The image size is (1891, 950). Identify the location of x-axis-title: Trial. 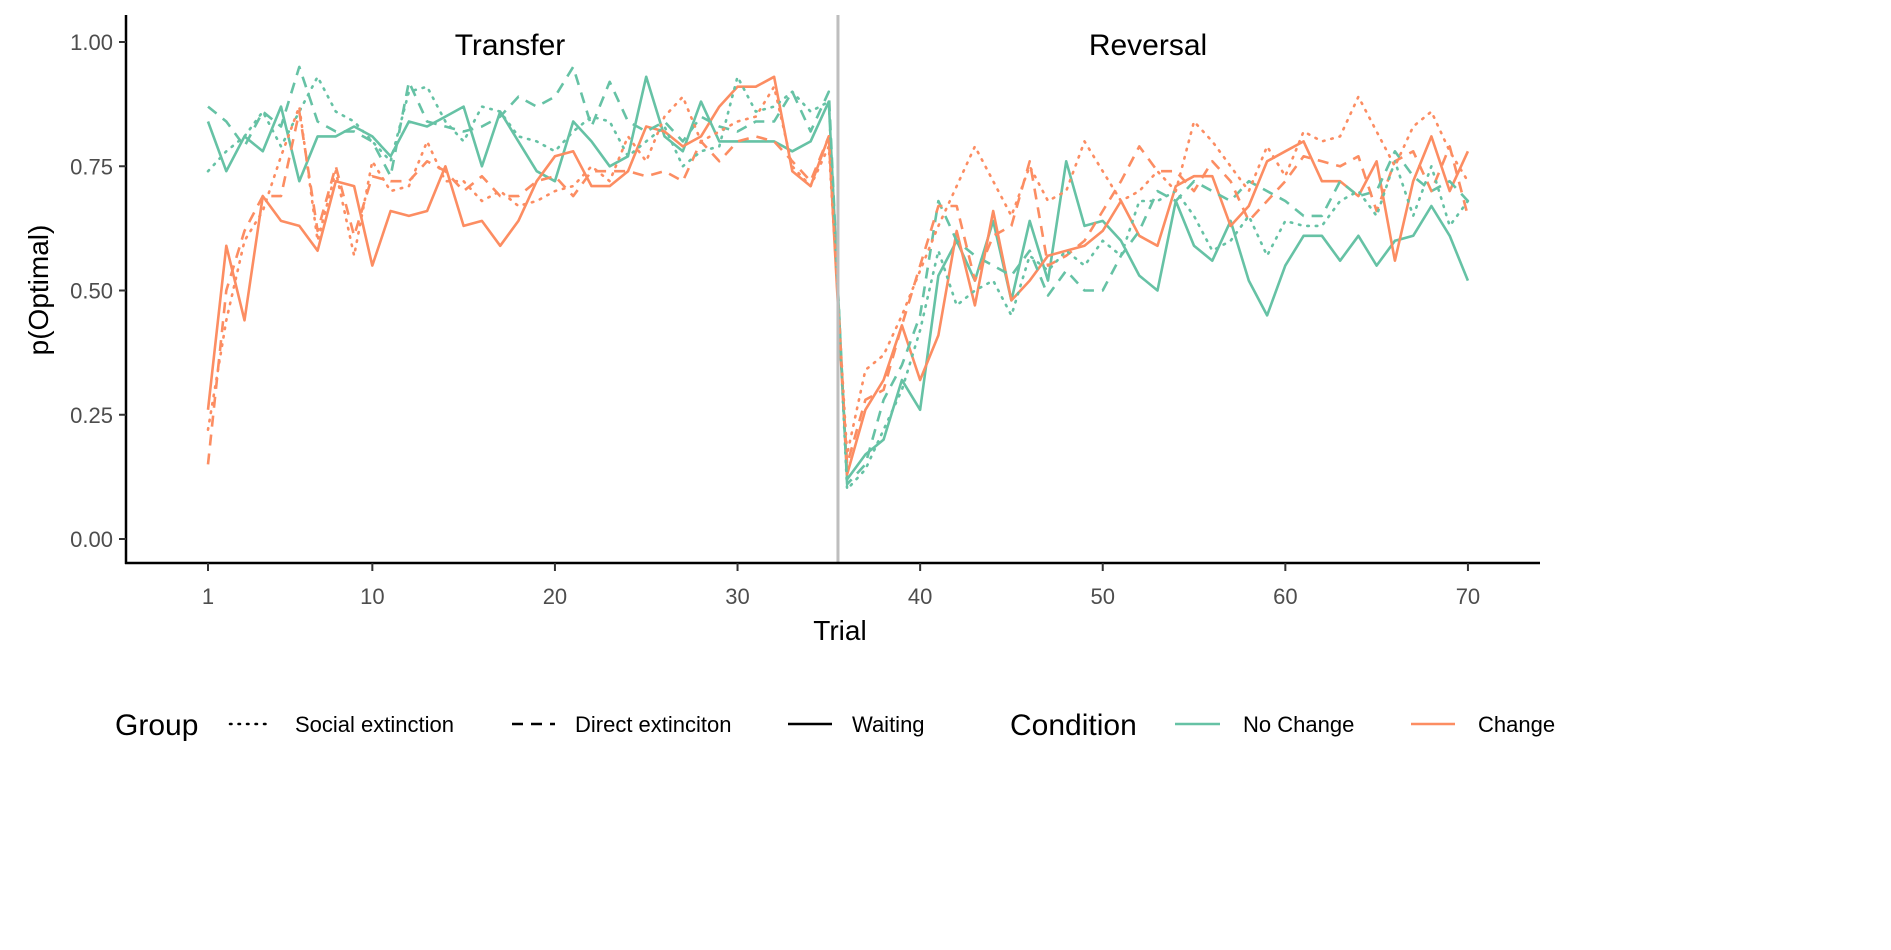
(839, 630).